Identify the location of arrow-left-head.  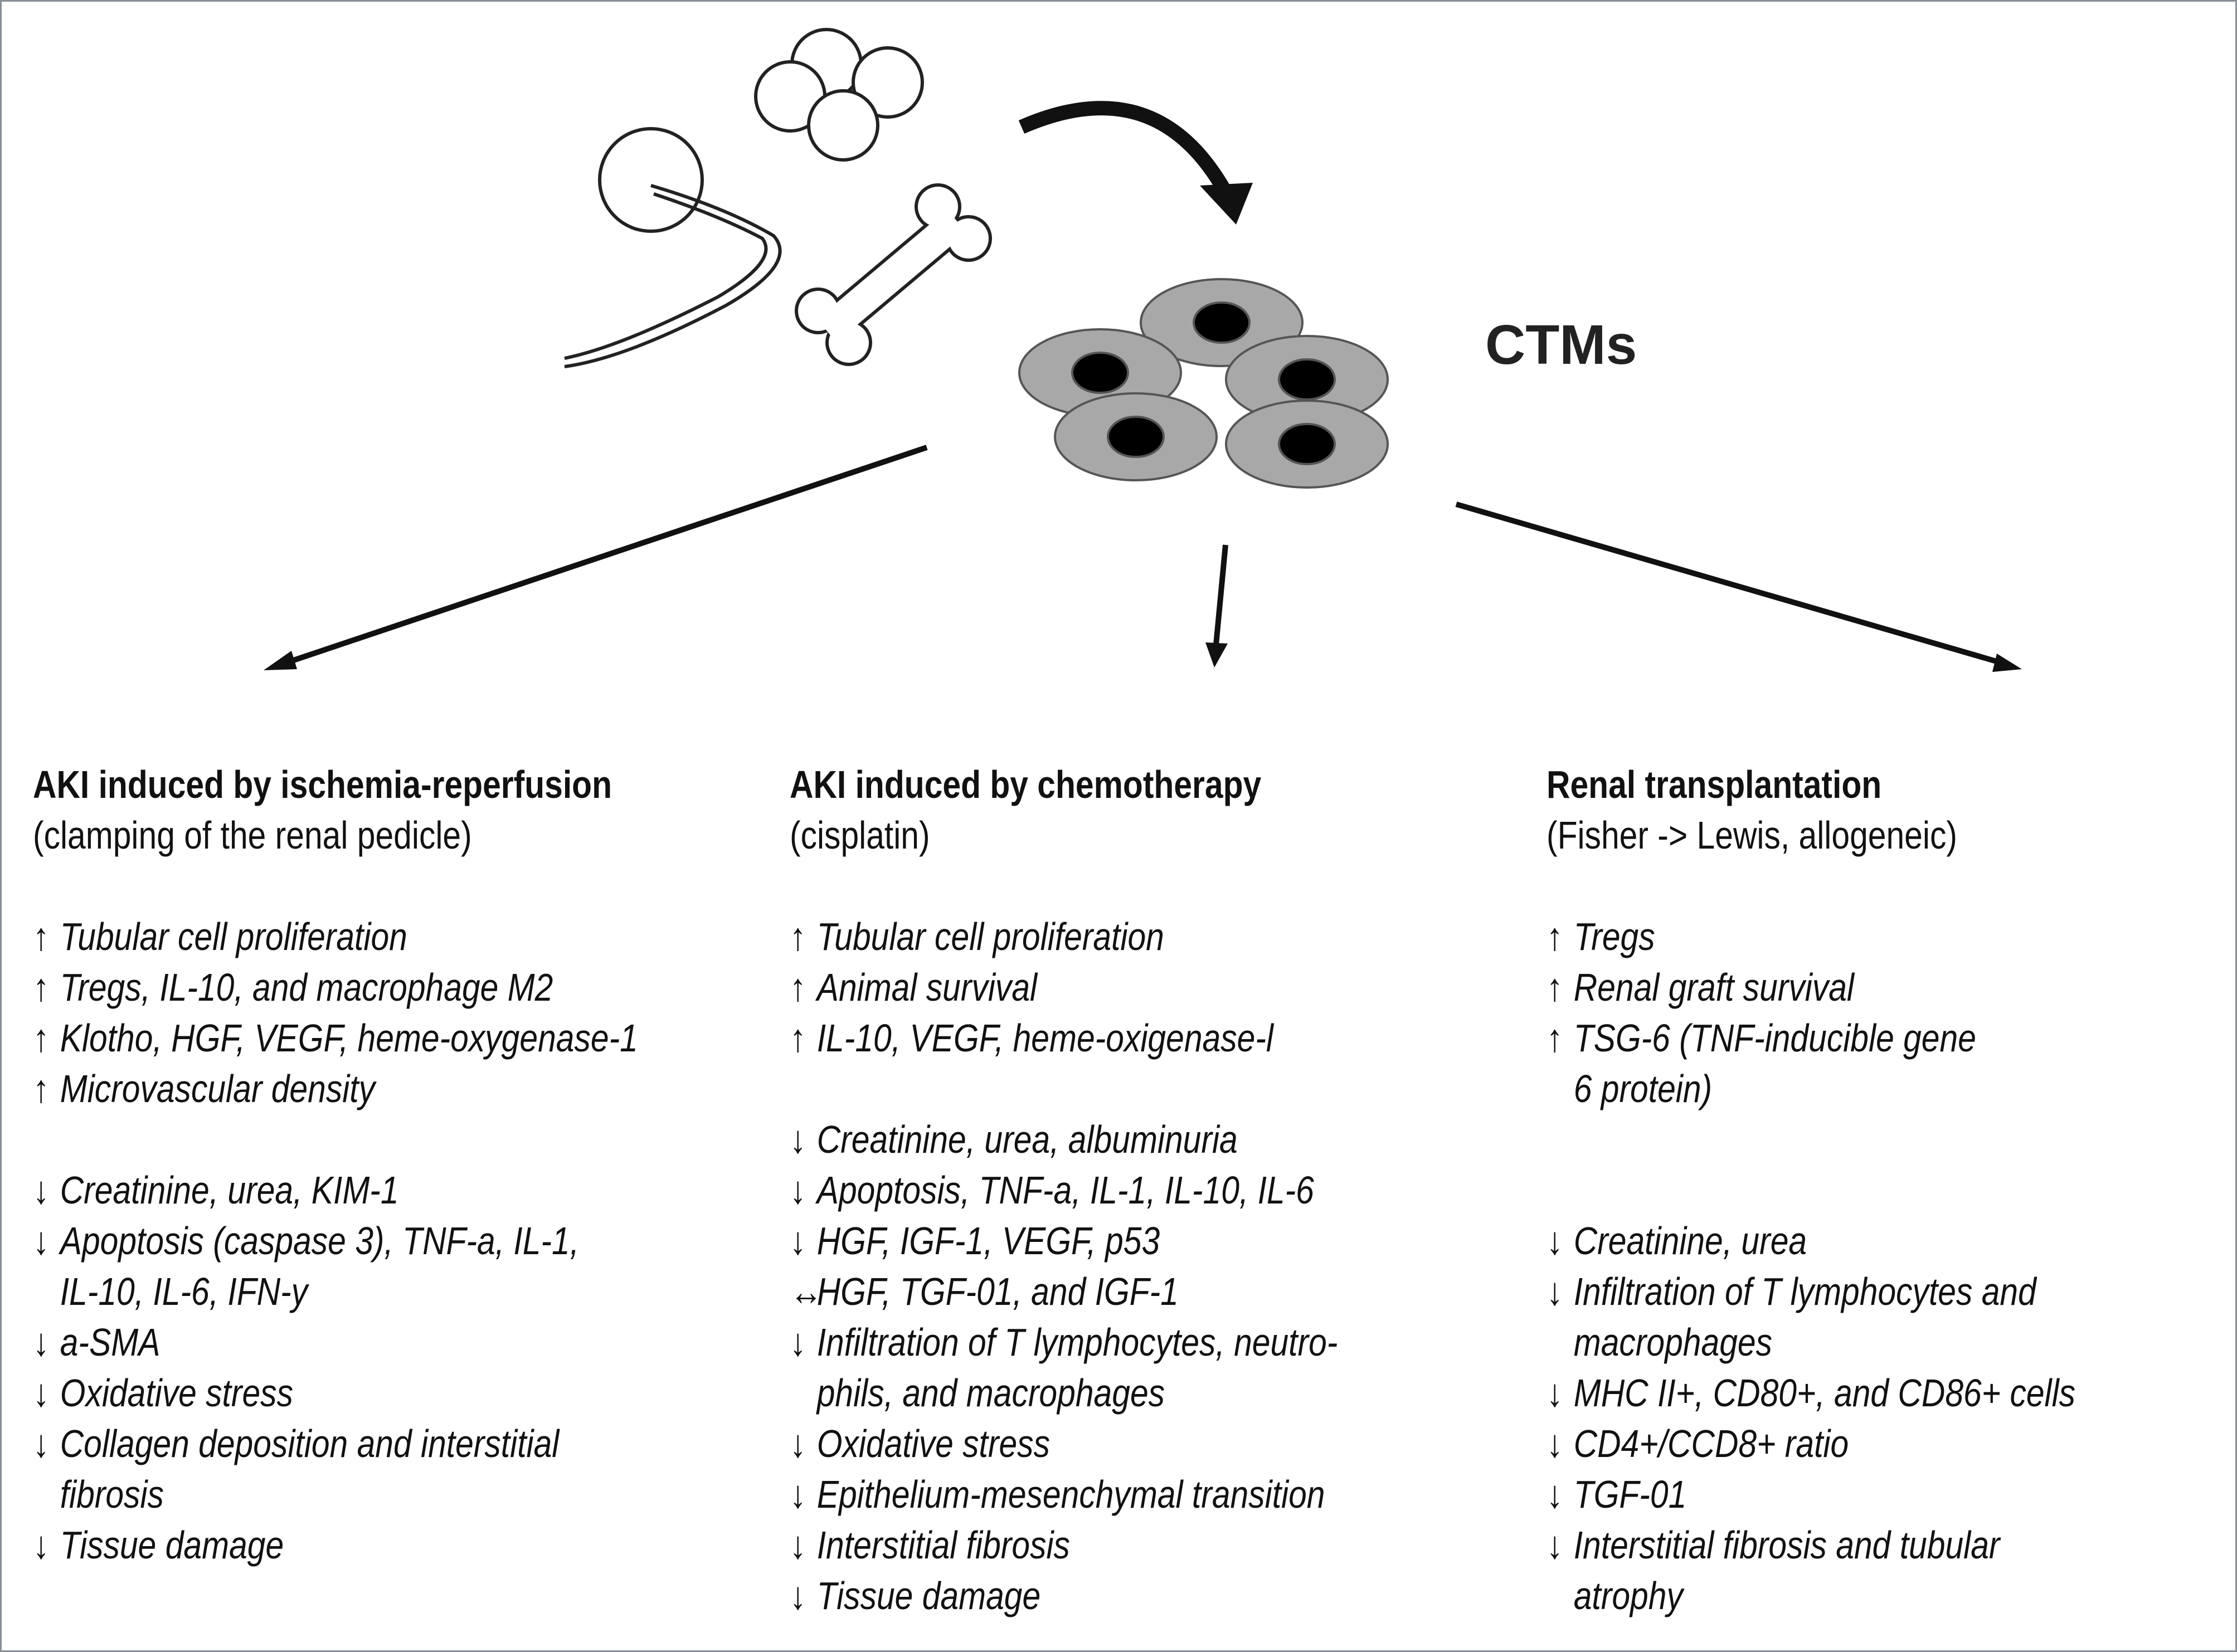
(280, 660).